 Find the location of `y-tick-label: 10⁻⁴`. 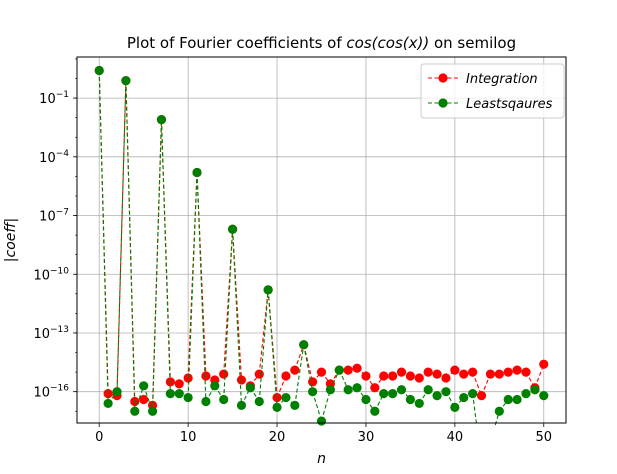

y-tick-label: 10⁻⁴ is located at coordinates (54, 157).